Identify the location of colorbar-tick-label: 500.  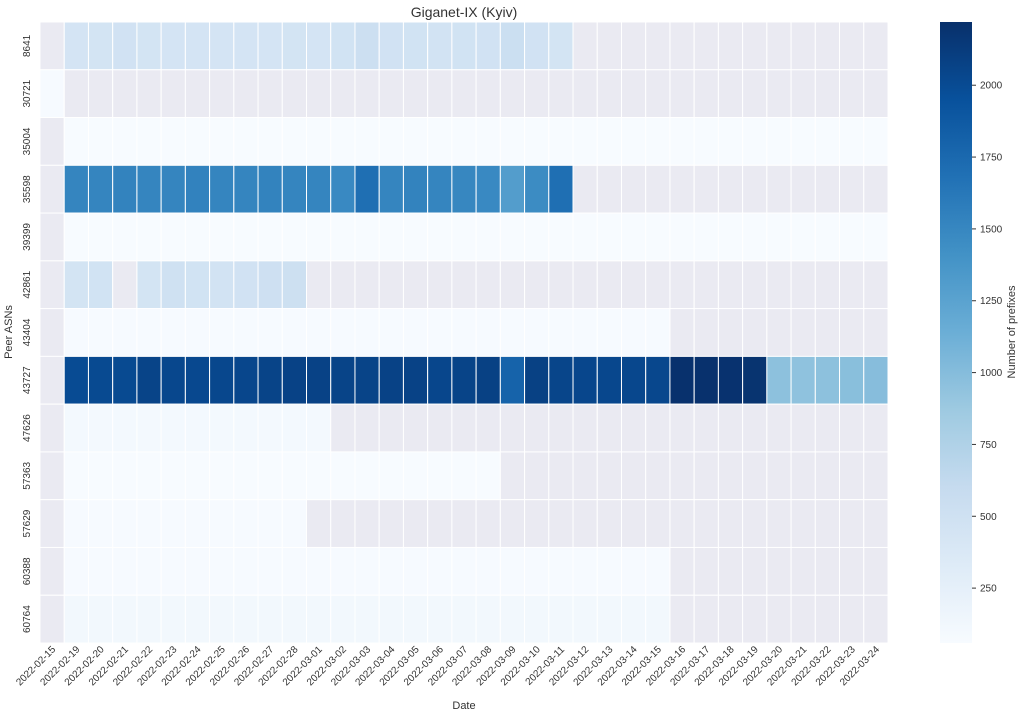
(988, 517).